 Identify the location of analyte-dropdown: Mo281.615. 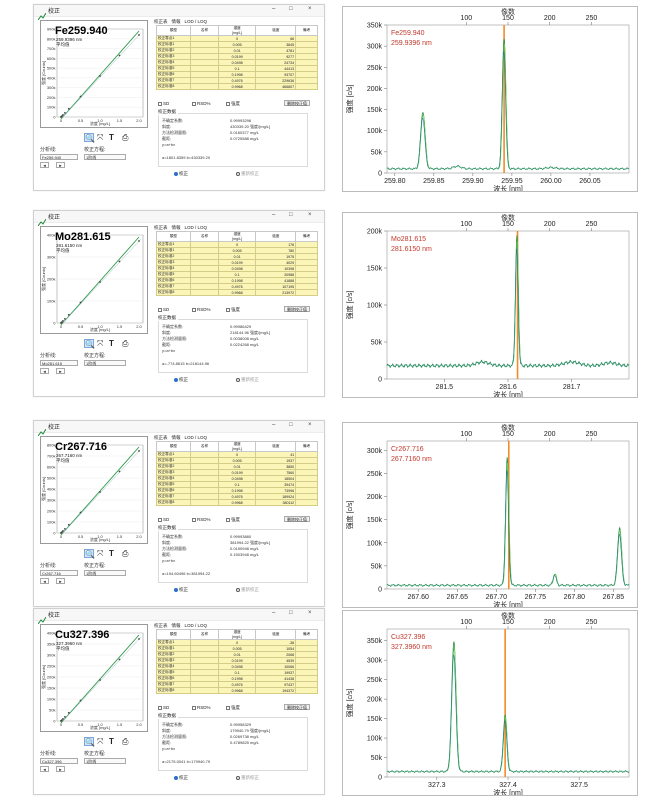
(59, 363).